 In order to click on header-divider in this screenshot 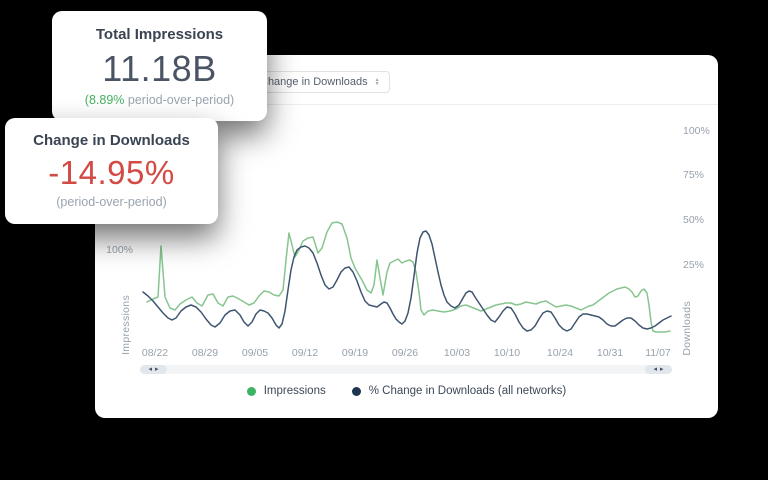, I will do `click(406, 104)`.